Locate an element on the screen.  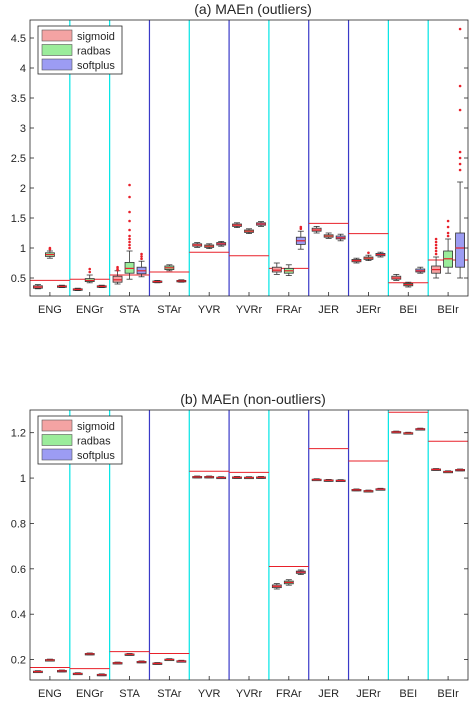
y-tick-label: 1 is located at coordinates (23, 479).